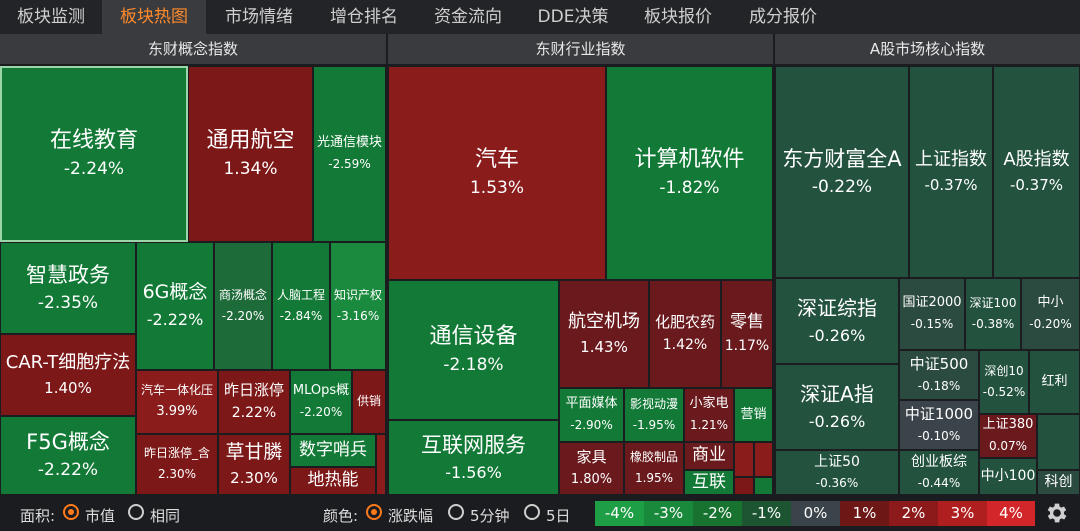  What do you see at coordinates (815, 513) in the screenshot?
I see `legend-item: 0%` at bounding box center [815, 513].